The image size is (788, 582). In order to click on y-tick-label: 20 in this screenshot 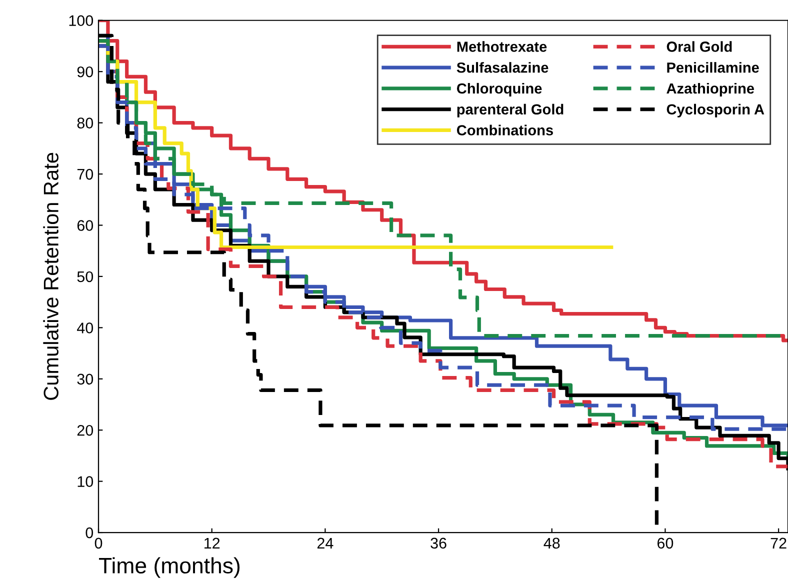, I will do `click(85, 430)`.